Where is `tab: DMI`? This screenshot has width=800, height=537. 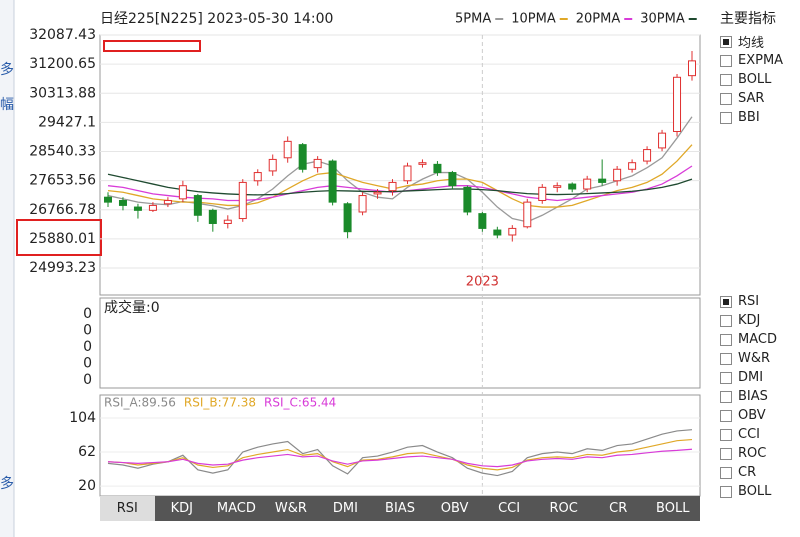
tab: DMI is located at coordinates (345, 508).